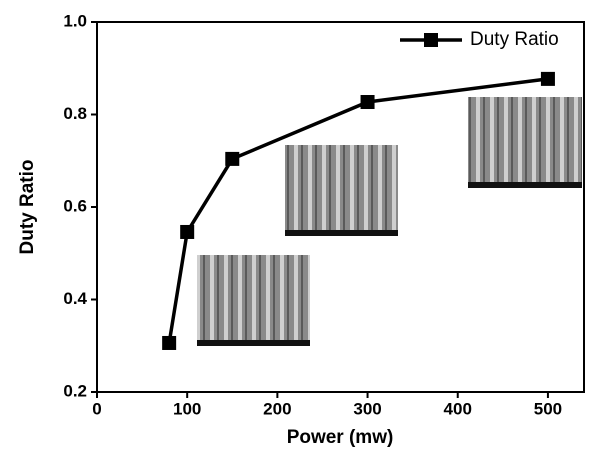 The height and width of the screenshot is (452, 596). What do you see at coordinates (27, 207) in the screenshot?
I see `y-axis-title: Duty Ratio` at bounding box center [27, 207].